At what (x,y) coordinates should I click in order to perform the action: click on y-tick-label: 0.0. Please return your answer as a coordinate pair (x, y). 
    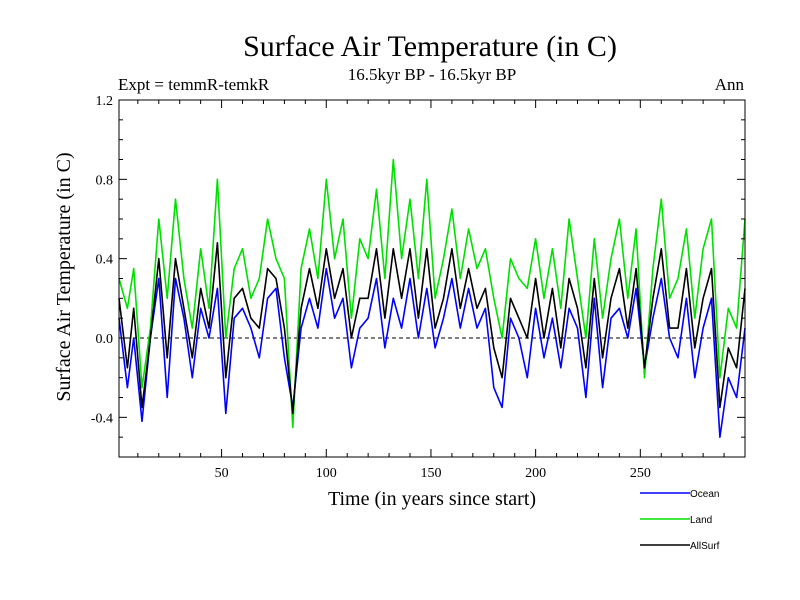
    Looking at the image, I should click on (105, 339).